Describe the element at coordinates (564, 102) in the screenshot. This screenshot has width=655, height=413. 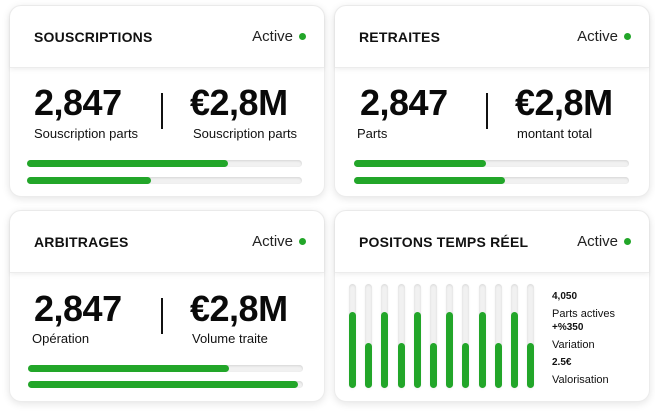
I see `retraites-amount: €2,8M` at that location.